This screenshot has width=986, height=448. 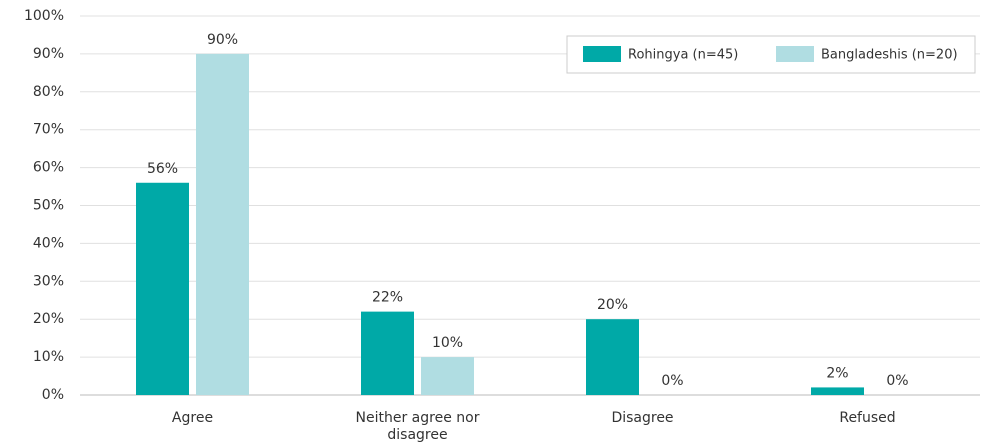 What do you see at coordinates (889, 55) in the screenshot?
I see `legend-label: Bangladeshis (n=20)` at bounding box center [889, 55].